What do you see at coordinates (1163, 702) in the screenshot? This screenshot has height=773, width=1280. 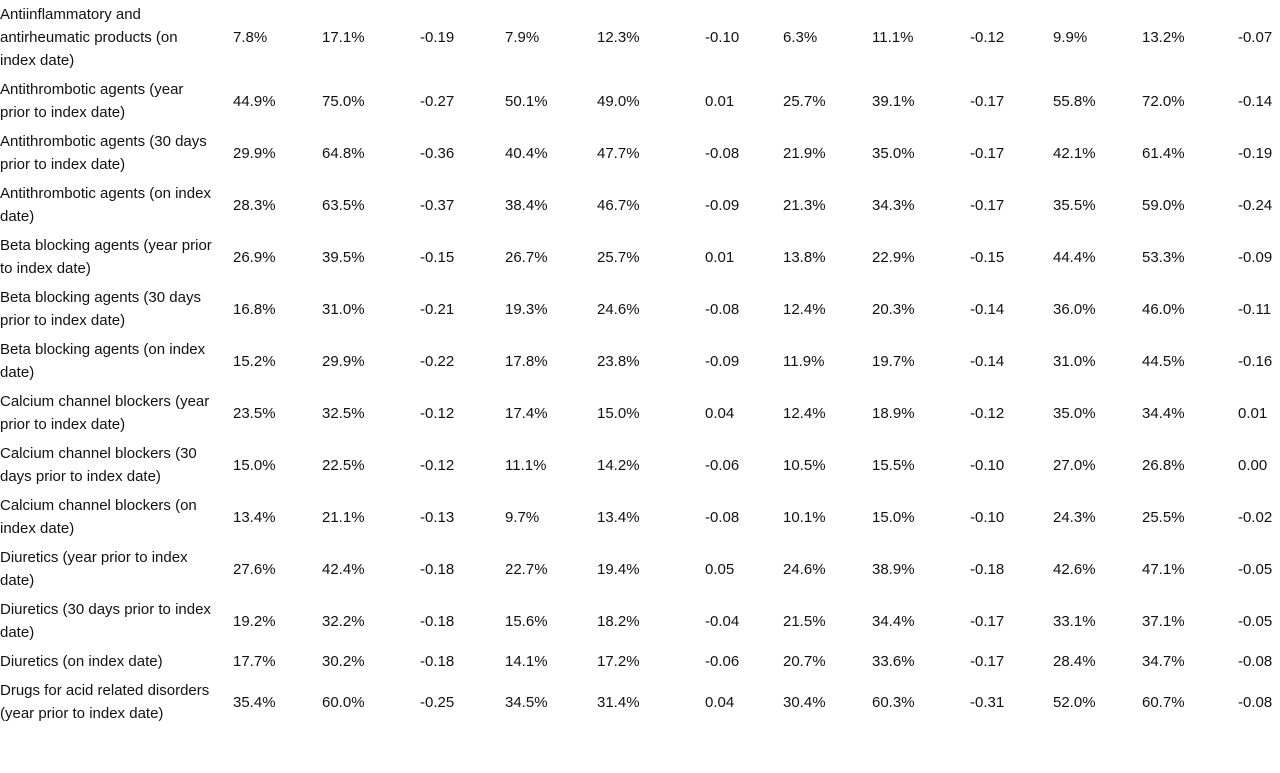 I see `cell-value: 60.7%` at bounding box center [1163, 702].